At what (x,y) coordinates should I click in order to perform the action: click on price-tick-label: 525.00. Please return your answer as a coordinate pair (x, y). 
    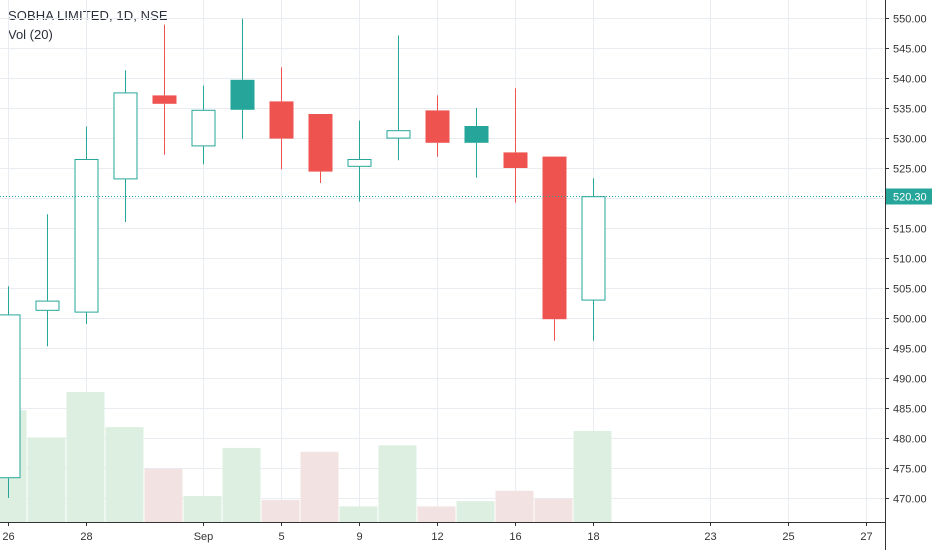
    Looking at the image, I should click on (910, 170).